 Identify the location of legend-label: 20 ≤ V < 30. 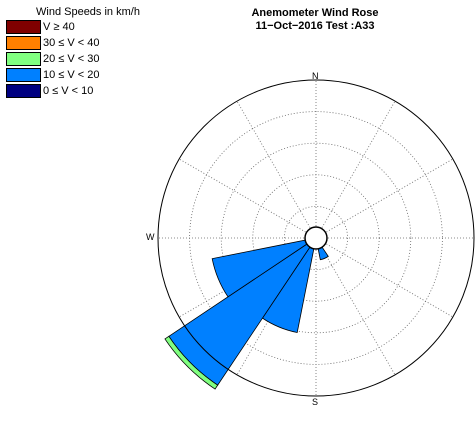
(71, 59).